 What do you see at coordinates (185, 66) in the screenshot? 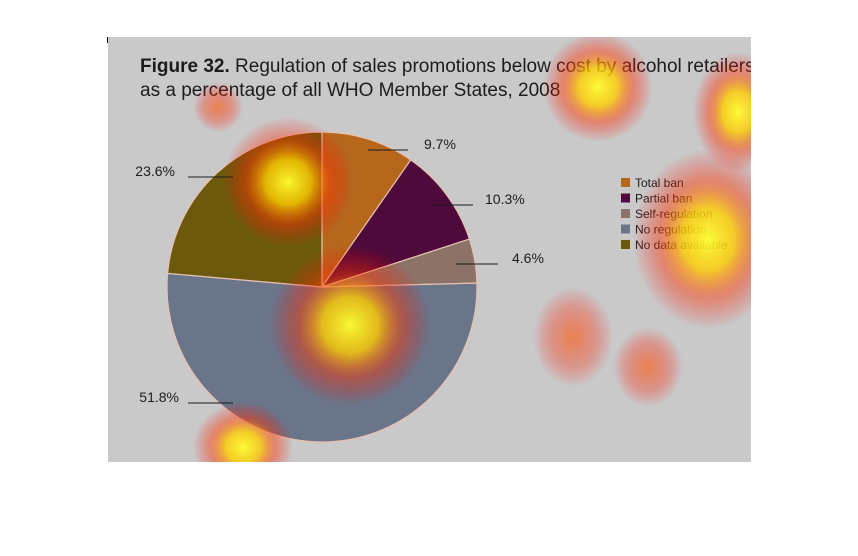
I see `figure-label: Figure 32.` at bounding box center [185, 66].